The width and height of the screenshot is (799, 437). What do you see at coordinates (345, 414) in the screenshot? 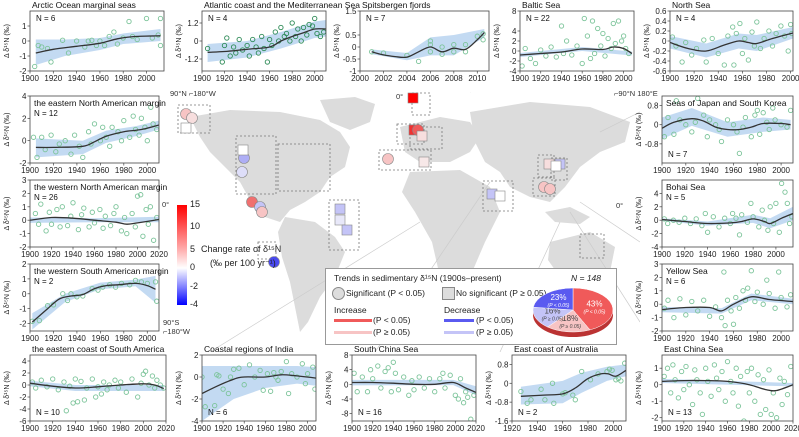
I see `y-tick-label: -8` at bounding box center [345, 414].